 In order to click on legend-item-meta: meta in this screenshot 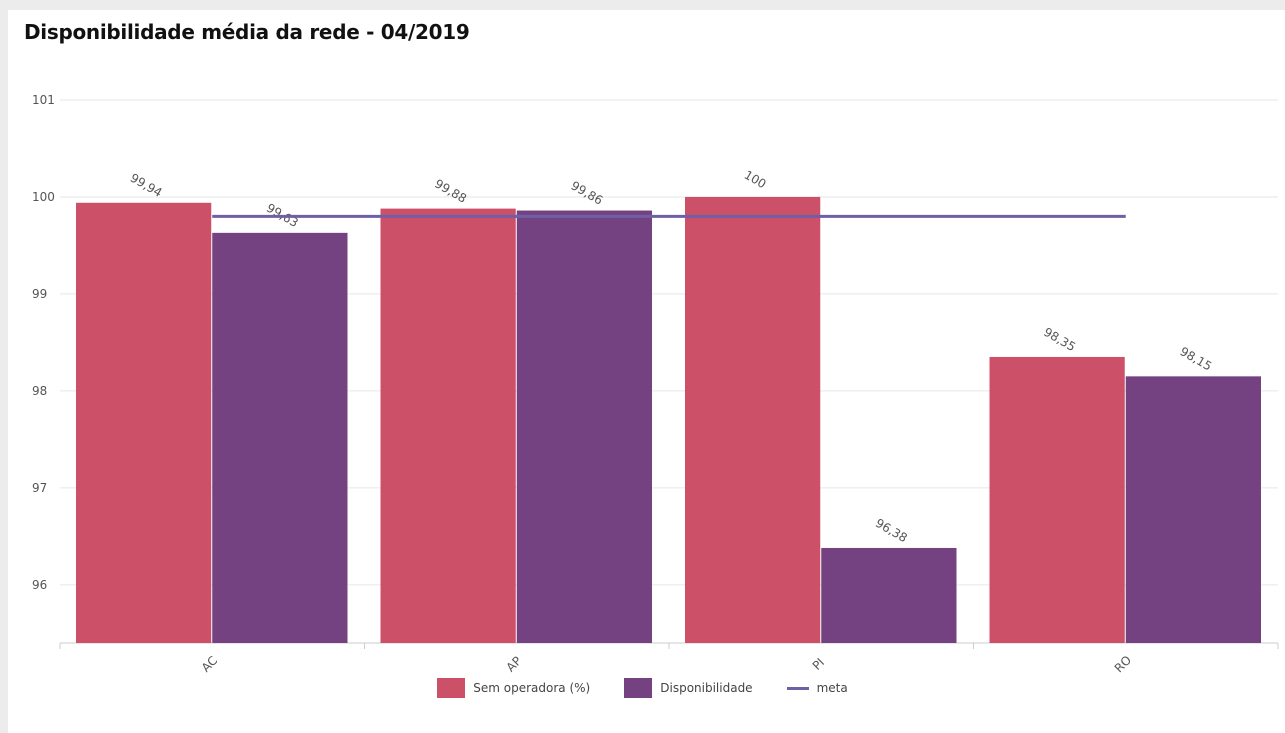, I will do `click(817, 688)`.